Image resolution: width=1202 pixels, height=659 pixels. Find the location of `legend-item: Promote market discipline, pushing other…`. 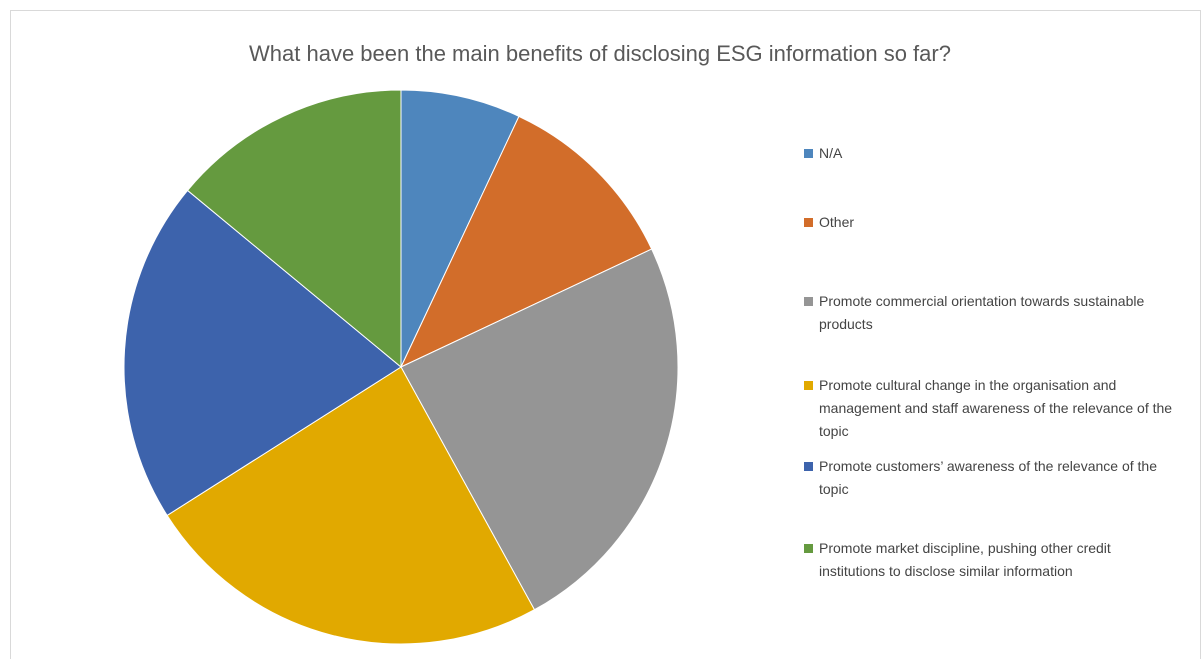

legend-item: Promote market discipline, pushing other… is located at coordinates (989, 560).